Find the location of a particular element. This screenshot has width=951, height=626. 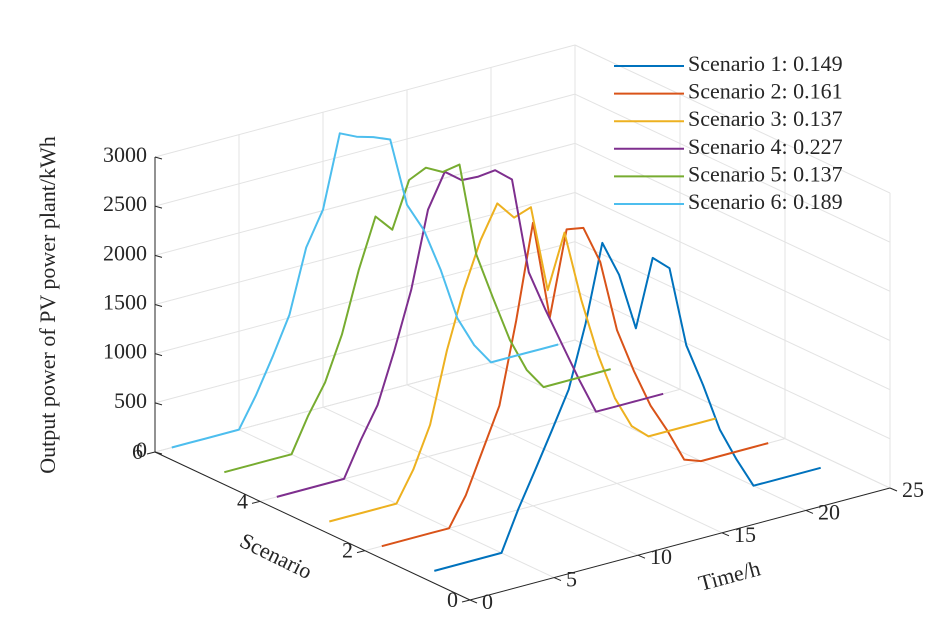

z-tick-label: 3000 is located at coordinates (125, 154).